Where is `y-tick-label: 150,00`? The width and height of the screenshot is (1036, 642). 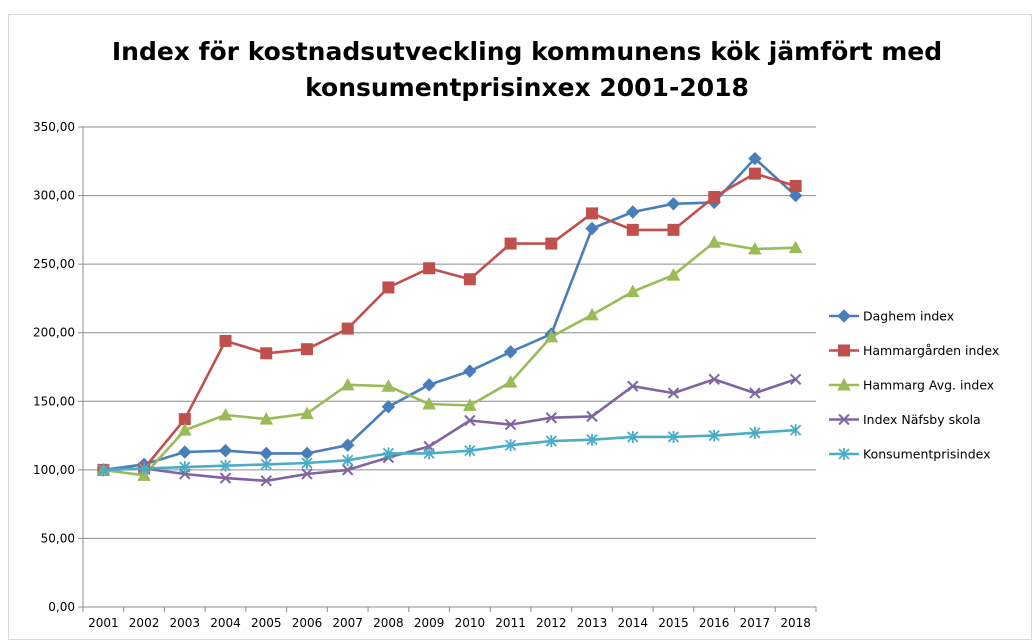 y-tick-label: 150,00 is located at coordinates (54, 401).